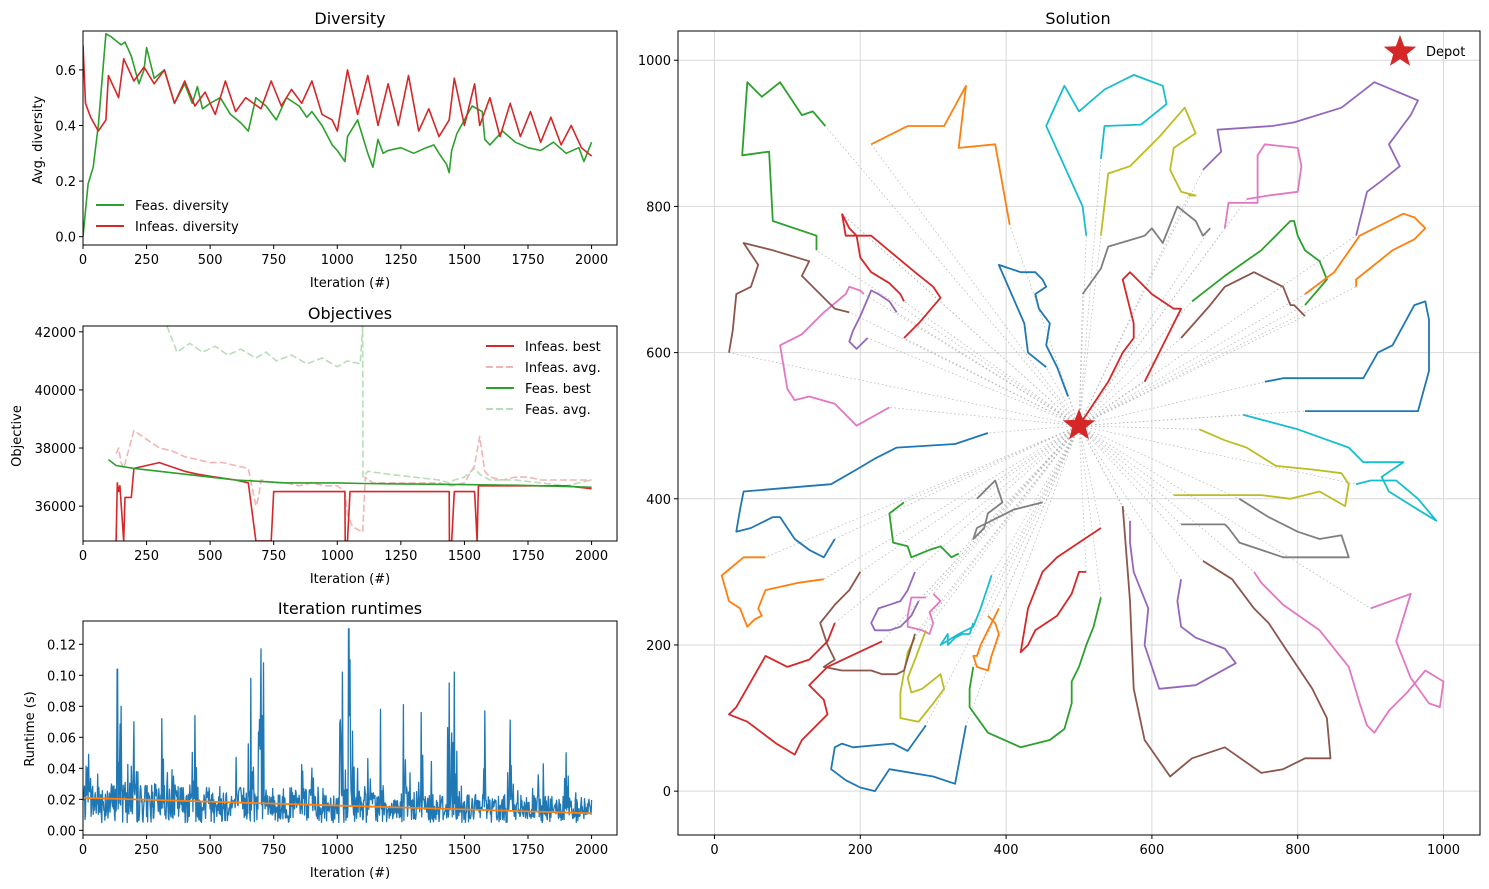  Describe the element at coordinates (591, 850) in the screenshot. I see `x-tick-label: 2000` at that location.